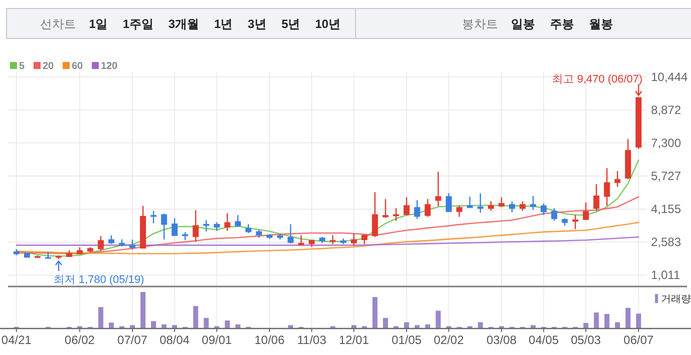 Image resolution: width=691 pixels, height=355 pixels. I want to click on legend-label: 120, so click(109, 66).